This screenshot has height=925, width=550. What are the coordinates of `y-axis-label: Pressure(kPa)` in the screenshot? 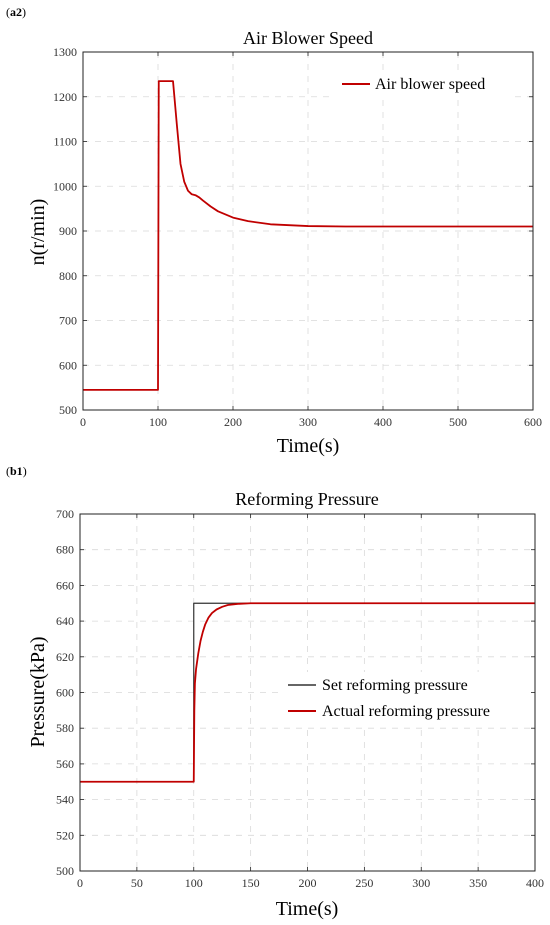 It's located at (38, 691).